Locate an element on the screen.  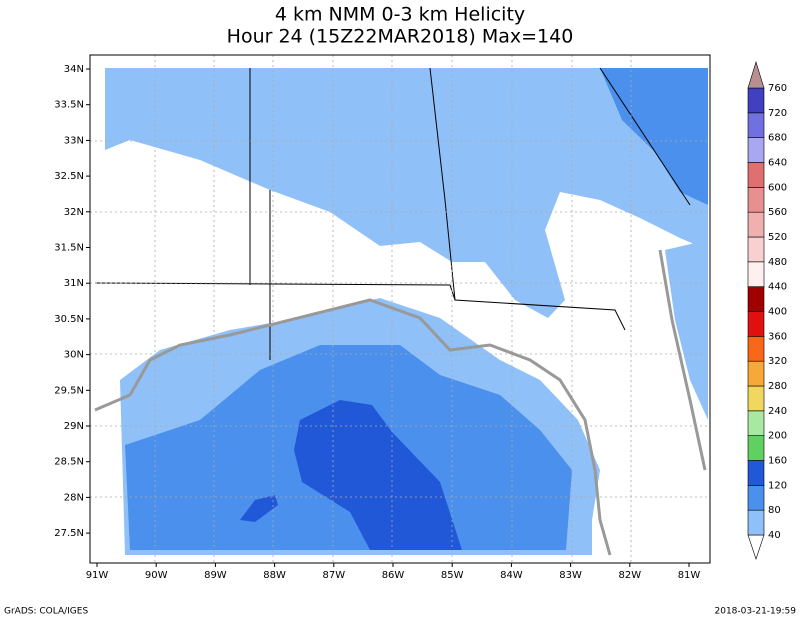
footer-right: 2018-03-21-19:59 is located at coordinates (756, 612).